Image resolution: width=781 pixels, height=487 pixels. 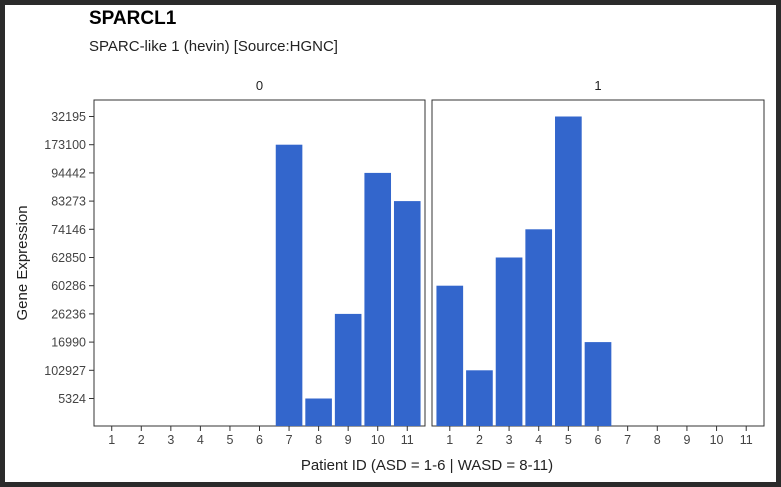 What do you see at coordinates (68, 202) in the screenshot?
I see `y-tick-label: 83273` at bounding box center [68, 202].